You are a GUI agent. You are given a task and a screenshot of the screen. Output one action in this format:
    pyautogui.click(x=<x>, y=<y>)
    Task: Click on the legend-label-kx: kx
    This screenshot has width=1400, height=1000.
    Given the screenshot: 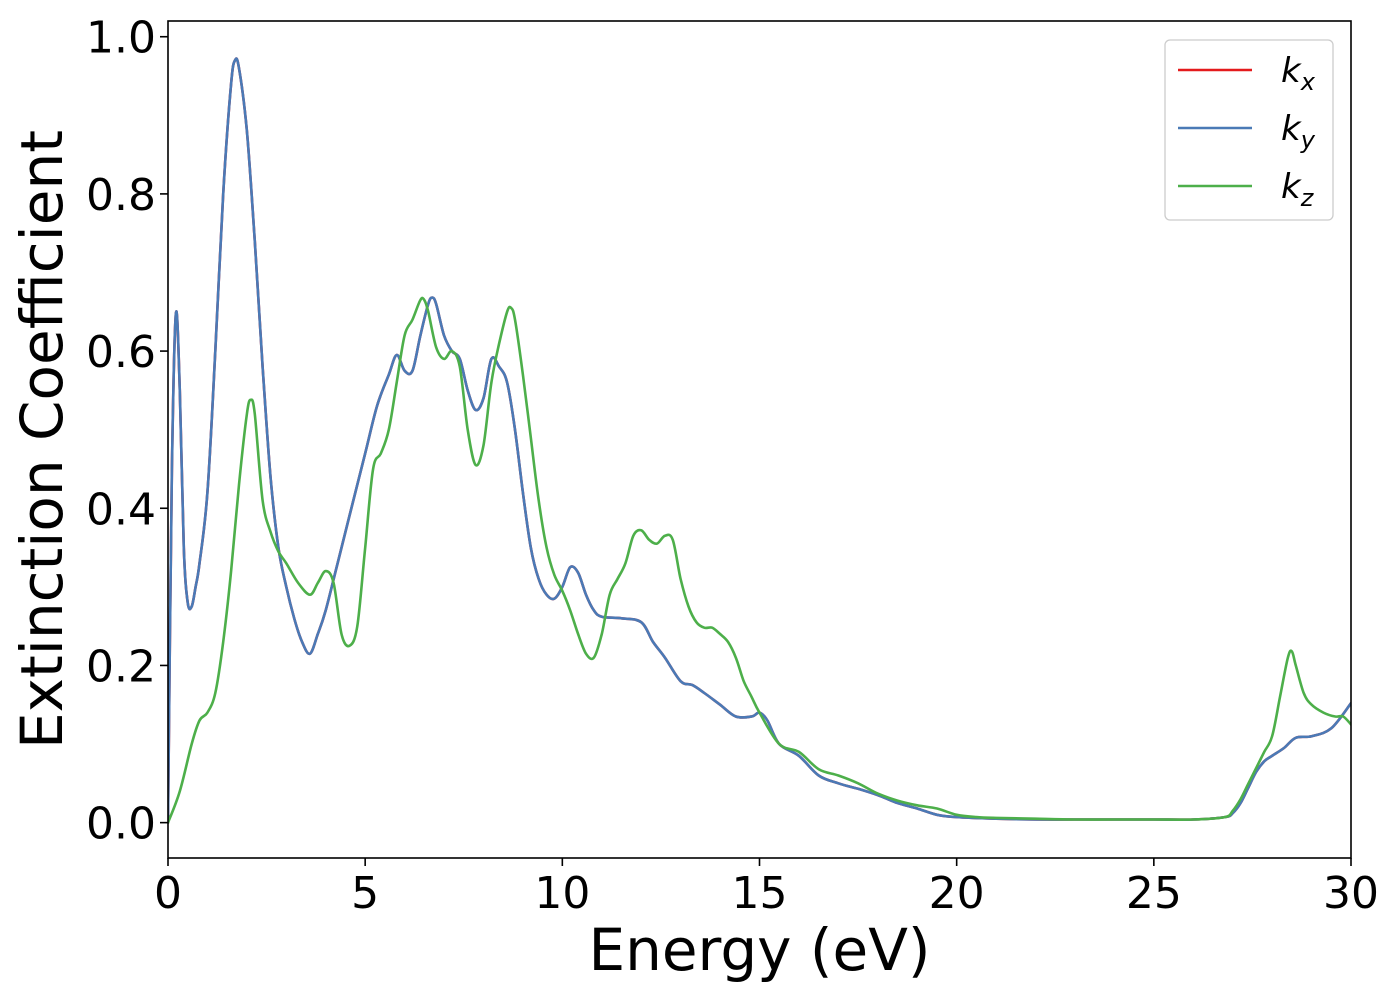 What is the action you would take?
    pyautogui.click(x=1298, y=73)
    